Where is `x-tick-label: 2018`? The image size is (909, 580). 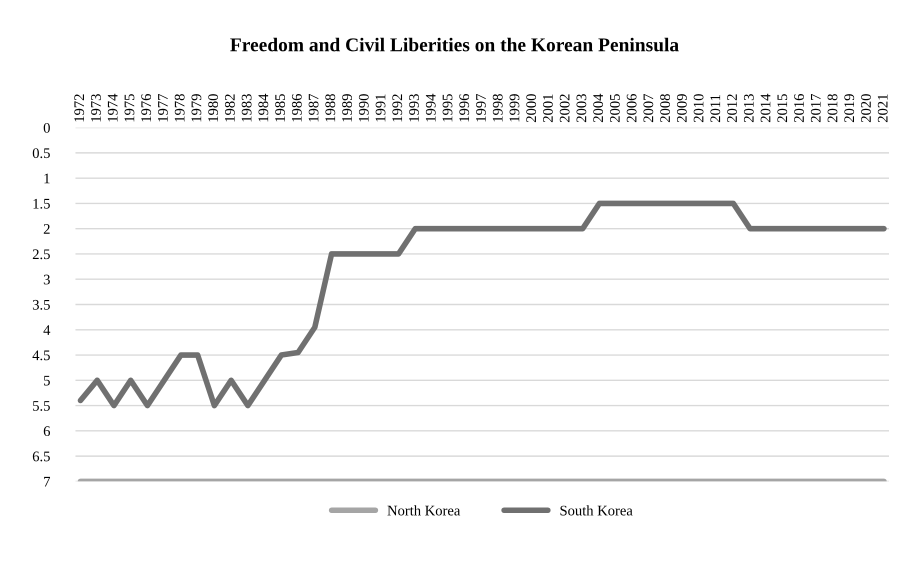 x-tick-label: 2018 is located at coordinates (833, 108).